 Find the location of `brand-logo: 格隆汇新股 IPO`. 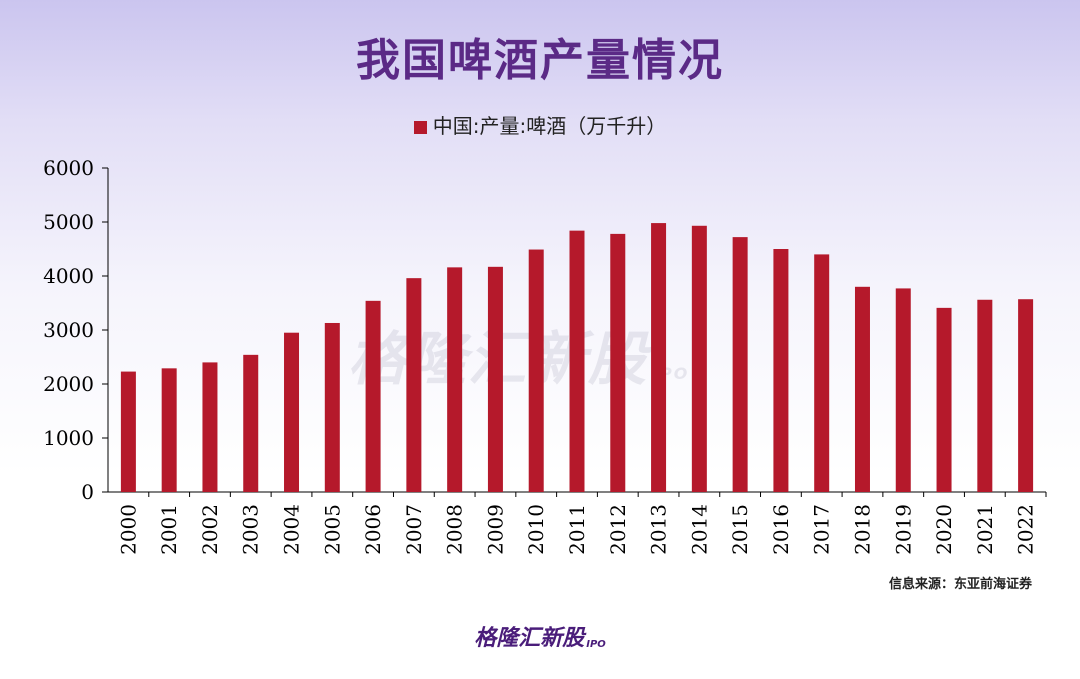

brand-logo: 格隆汇新股 IPO is located at coordinates (540, 636).